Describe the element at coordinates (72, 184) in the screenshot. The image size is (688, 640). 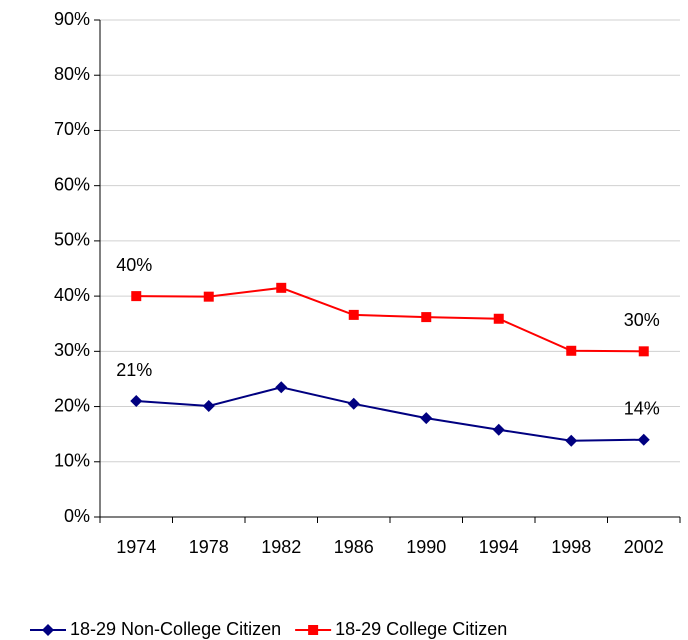
I see `y-tick-label: 60%` at that location.